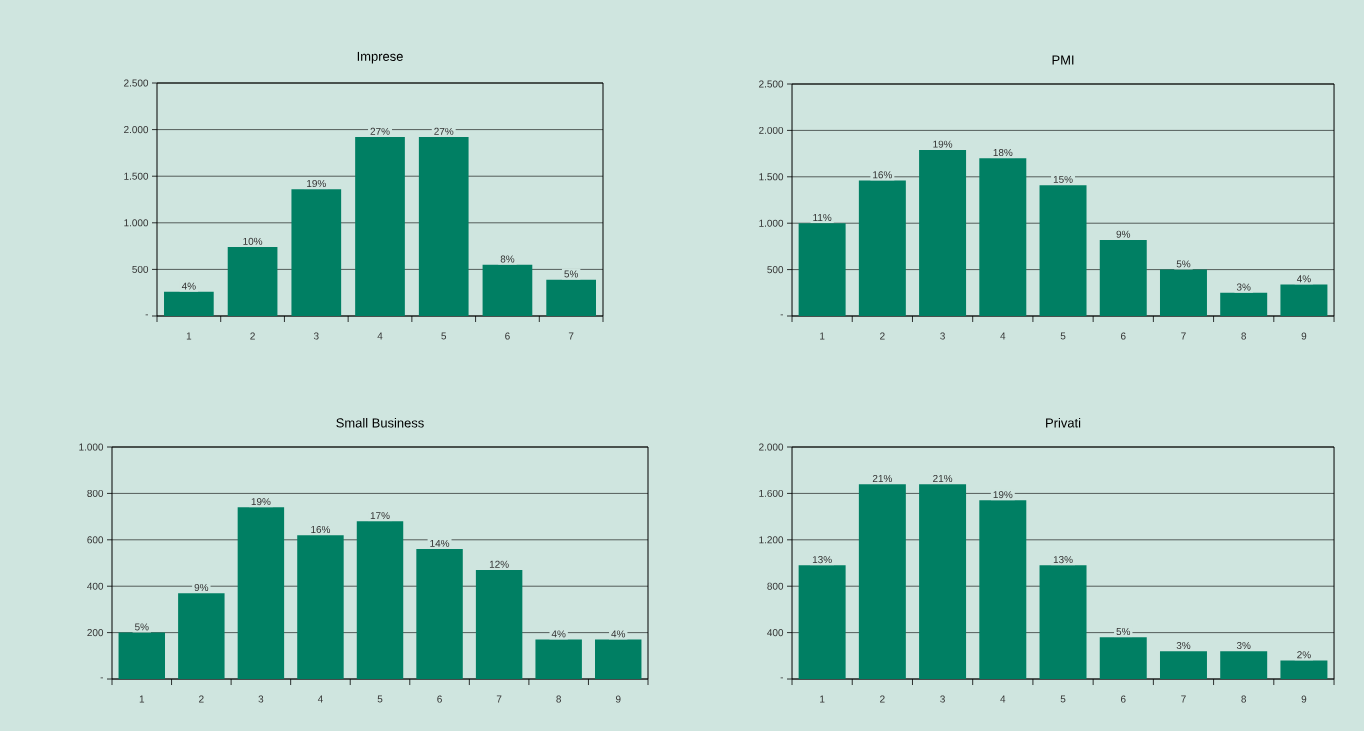  Describe the element at coordinates (775, 633) in the screenshot. I see `y-tick-label: 400` at that location.